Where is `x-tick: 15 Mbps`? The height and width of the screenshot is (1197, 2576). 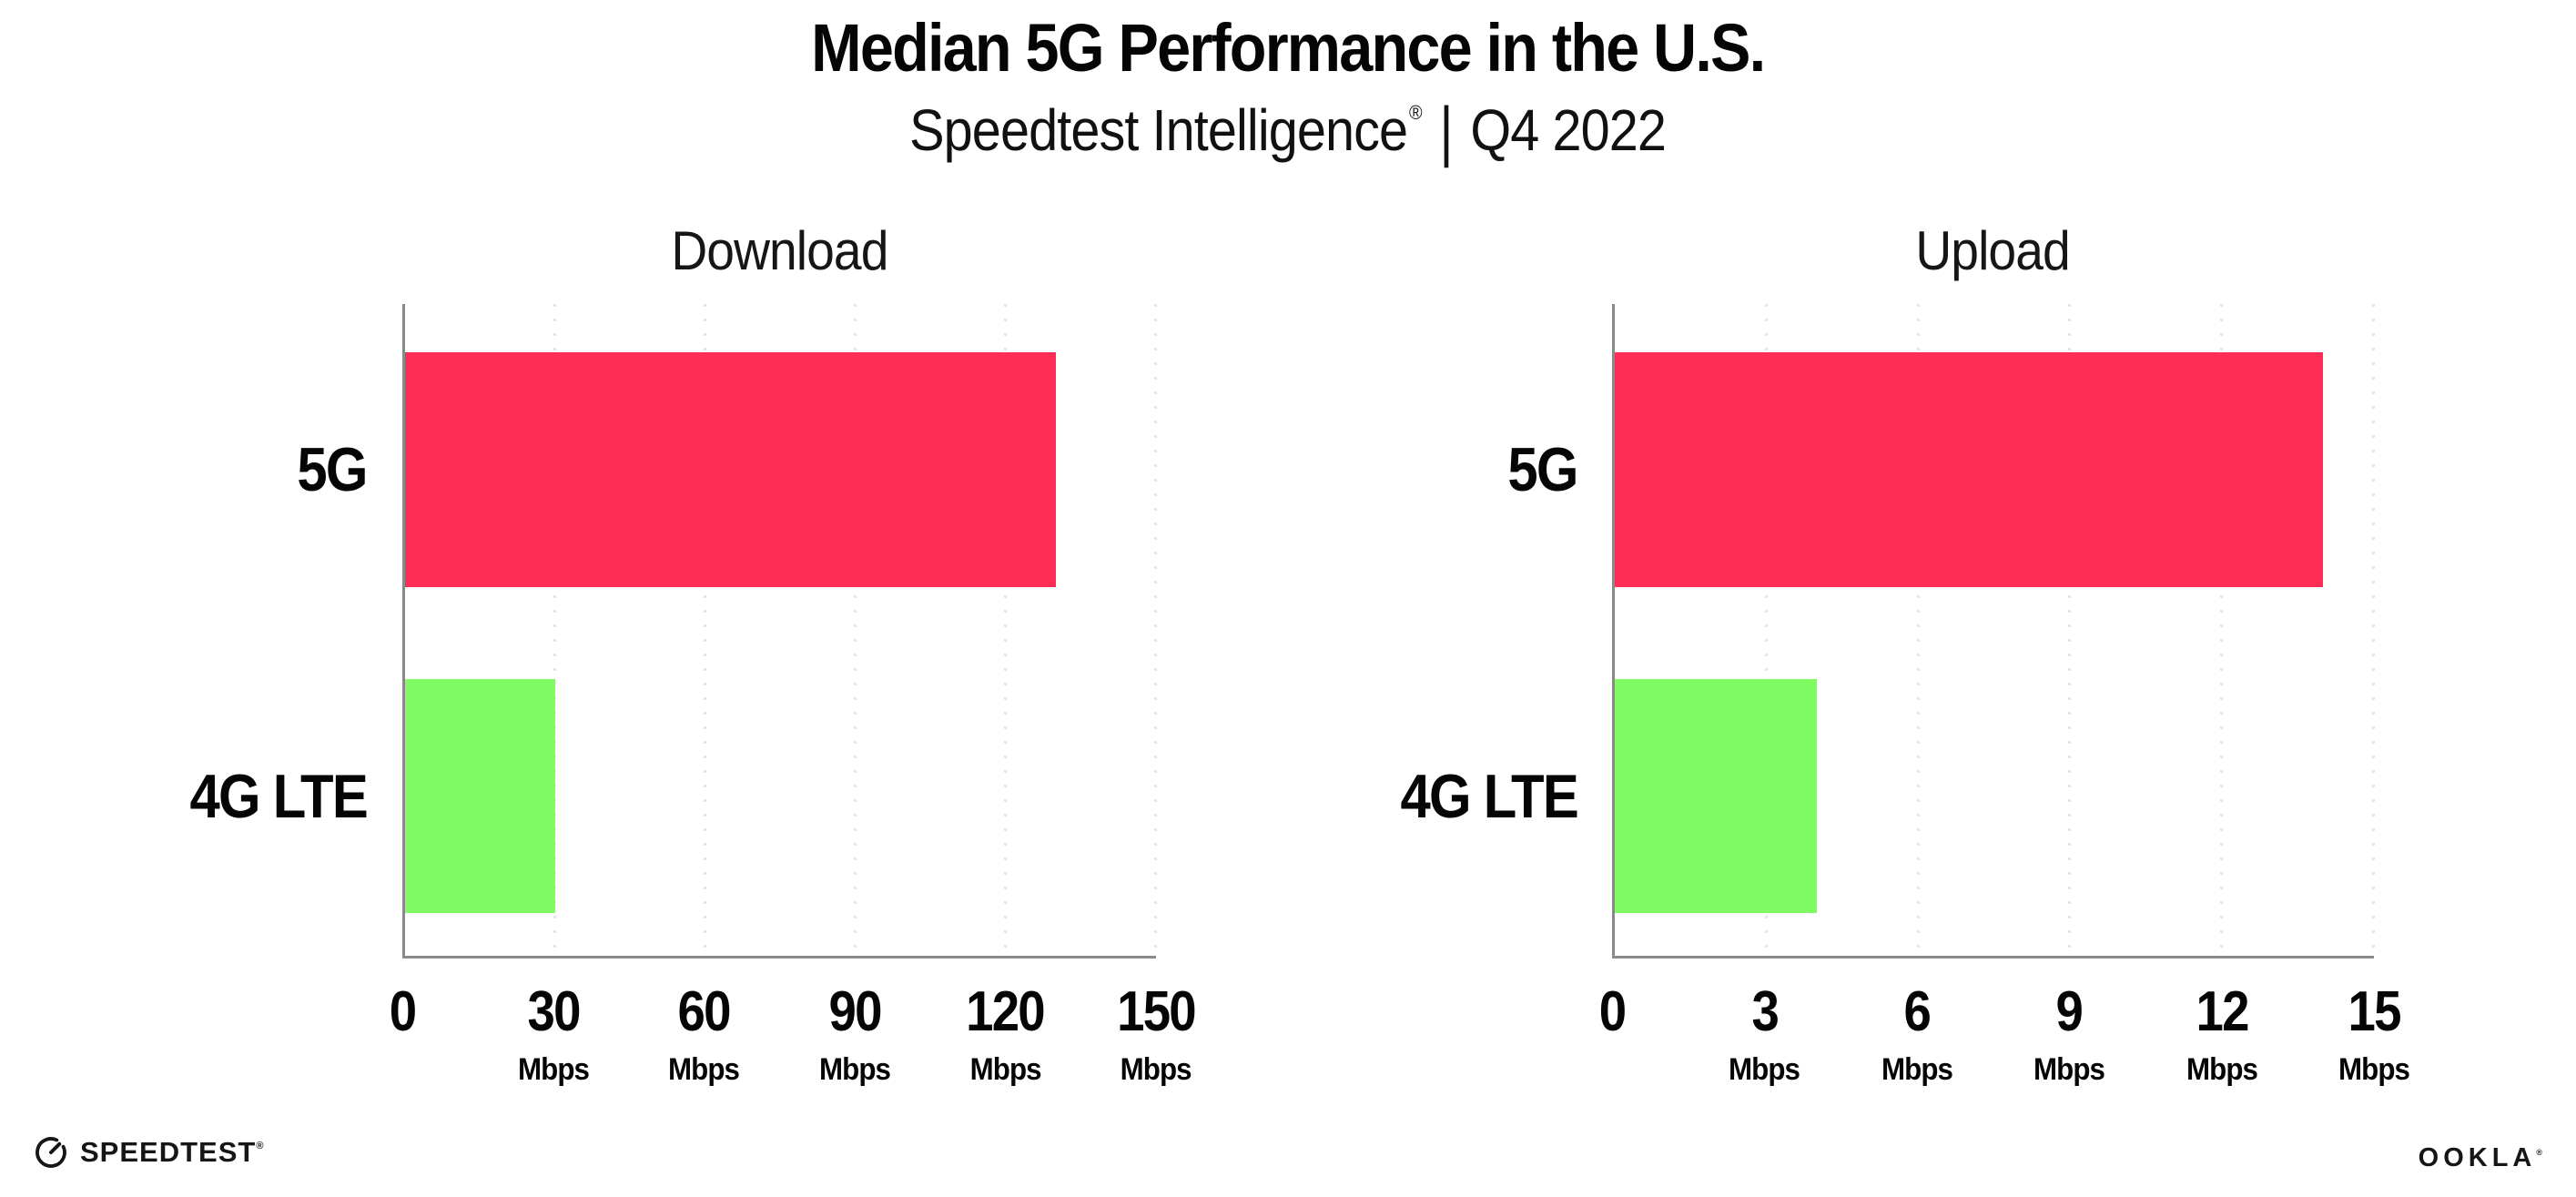 x-tick: 15 Mbps is located at coordinates (2374, 1033).